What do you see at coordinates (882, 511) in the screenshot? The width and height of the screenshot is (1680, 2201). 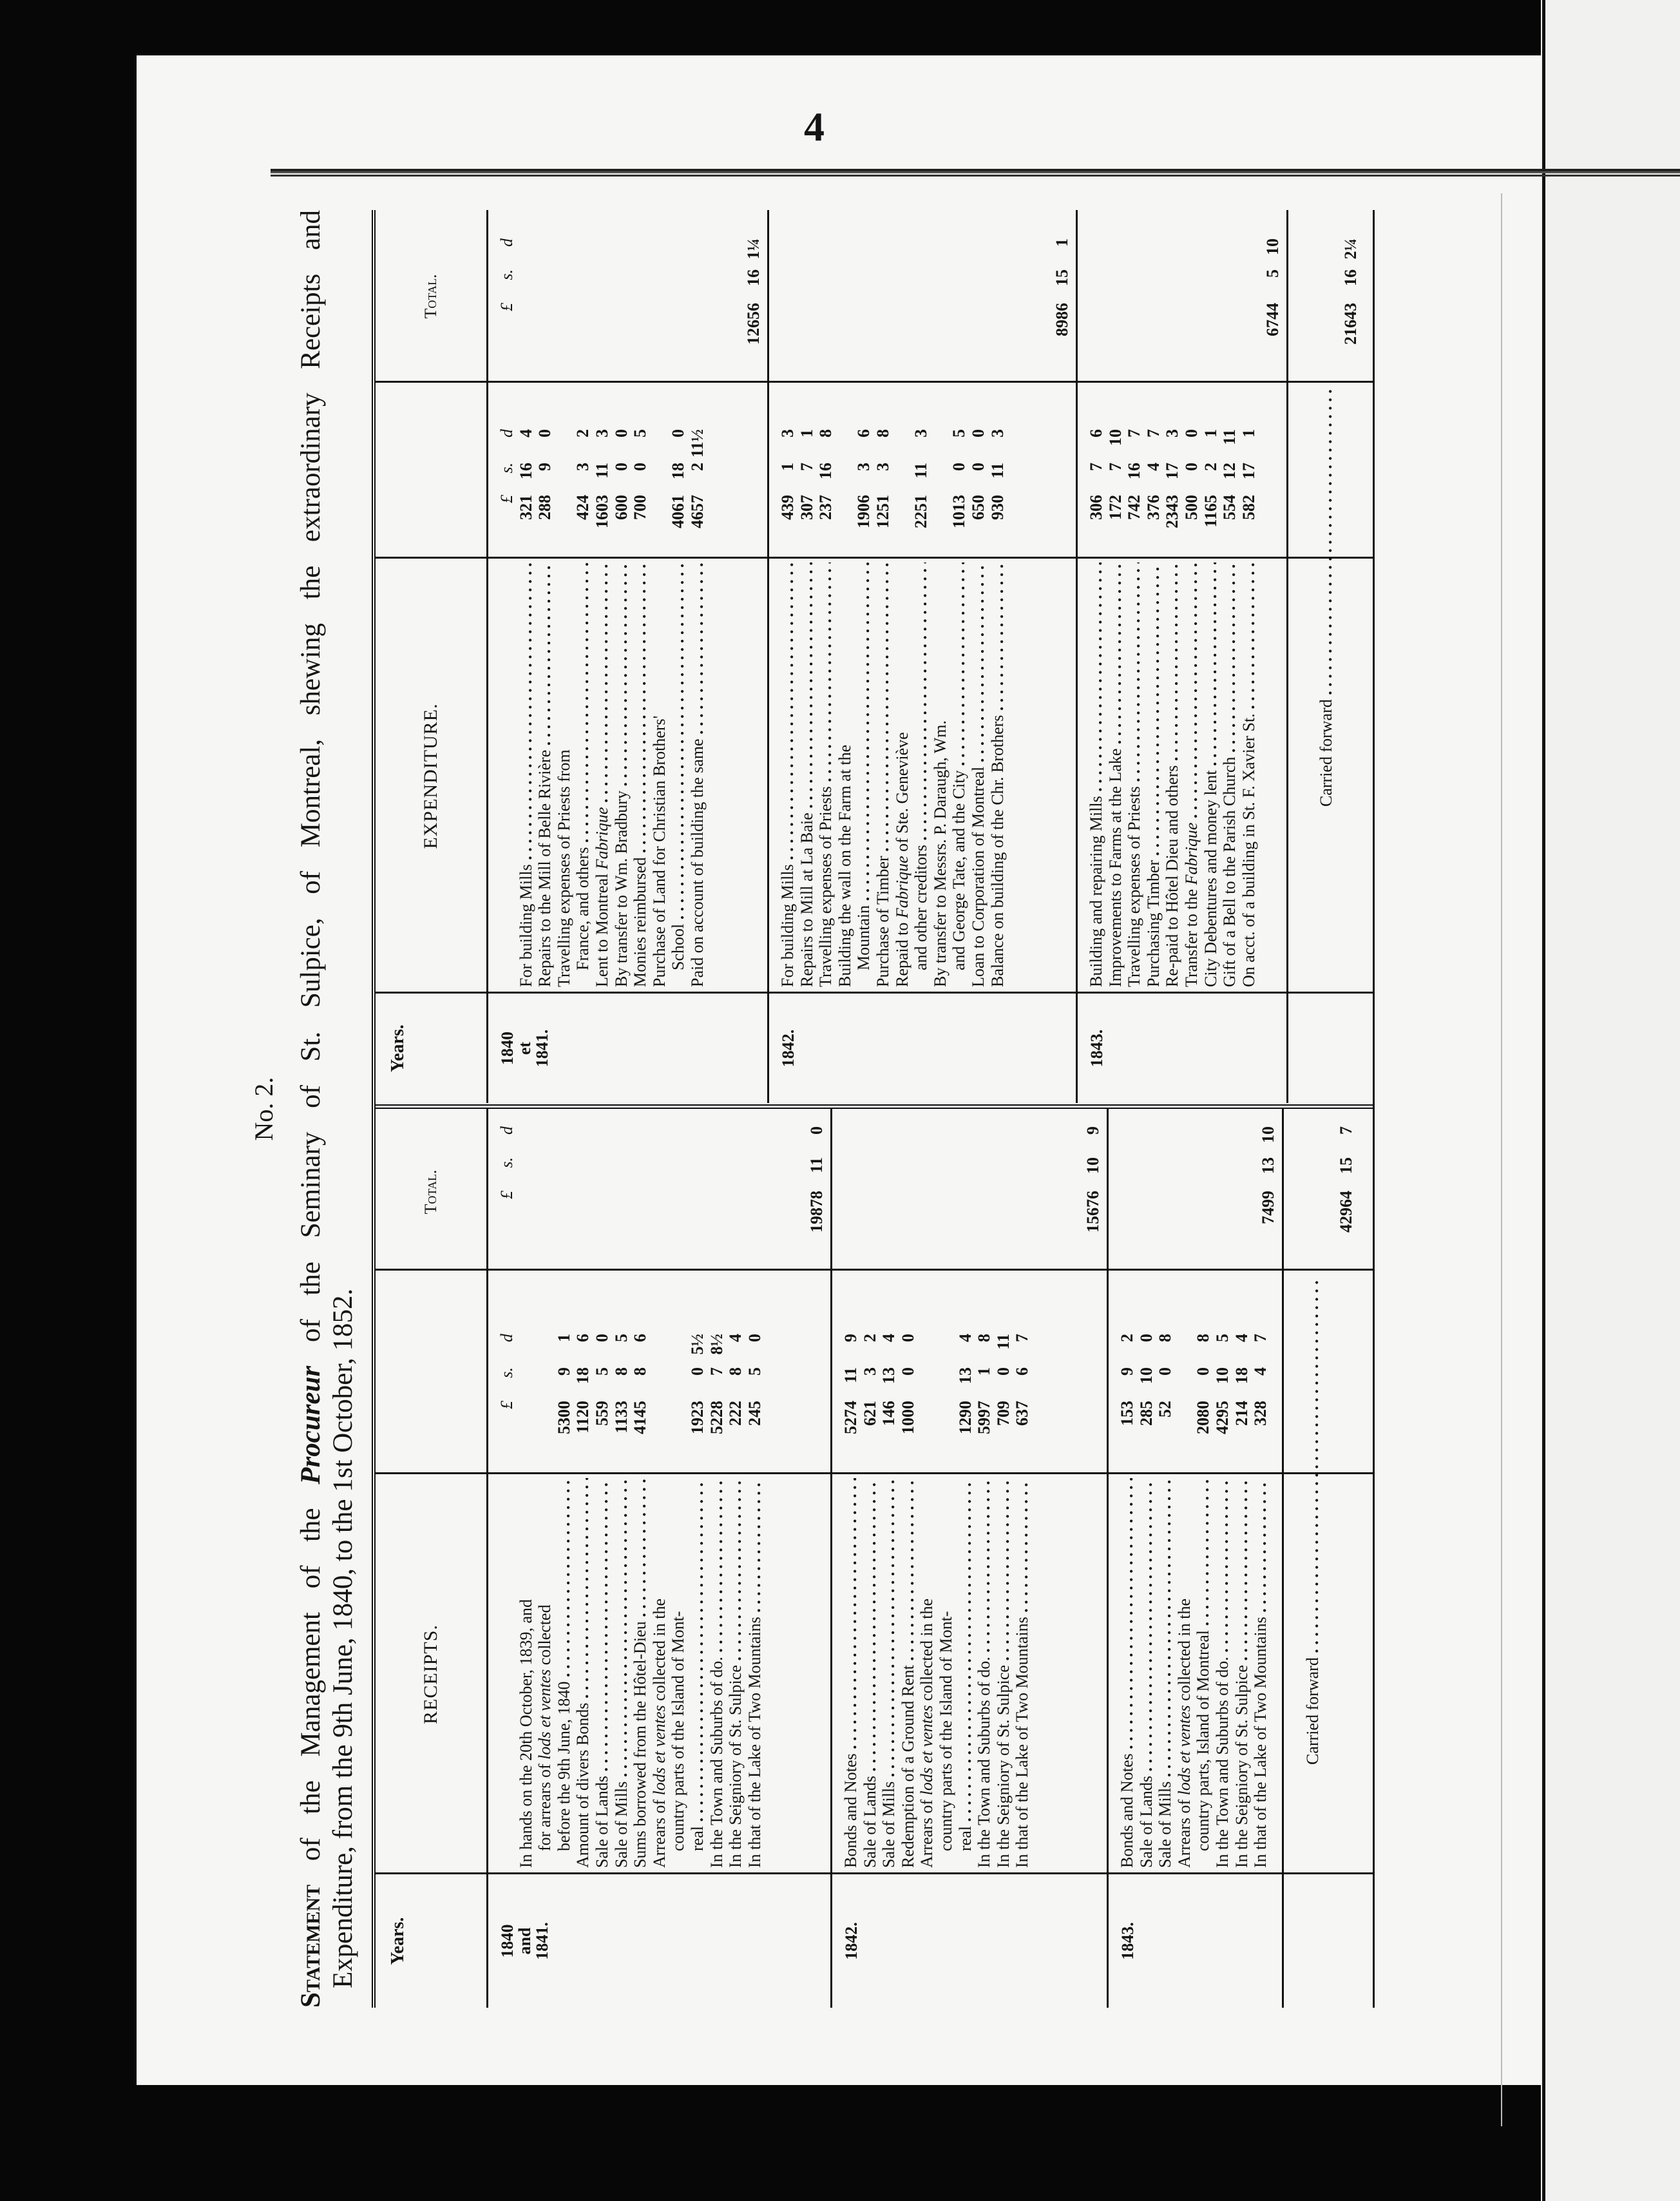 I see `pounds: 1251` at bounding box center [882, 511].